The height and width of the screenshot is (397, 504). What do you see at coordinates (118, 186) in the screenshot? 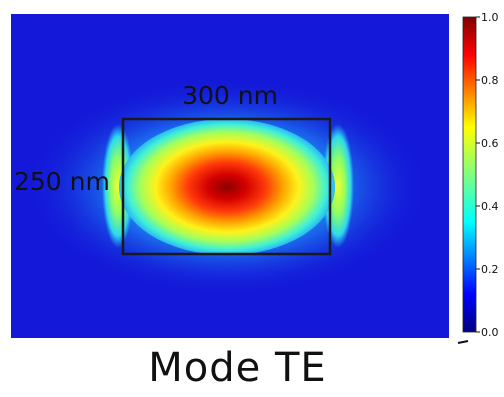
I see `side-lobe-left` at bounding box center [118, 186].